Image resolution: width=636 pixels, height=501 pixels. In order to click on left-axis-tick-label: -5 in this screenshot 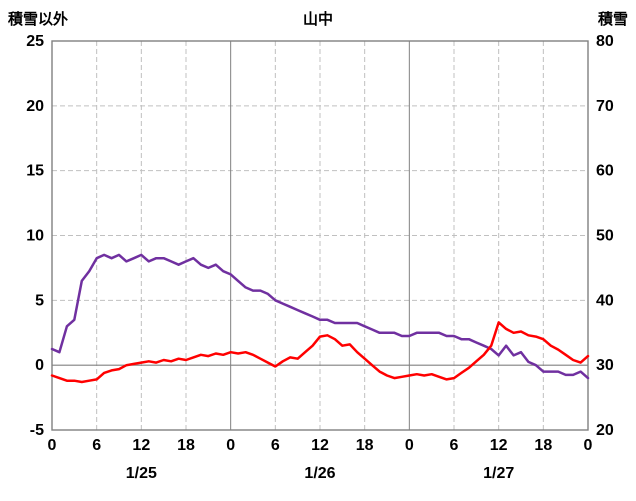, I will do `click(37, 430)`.